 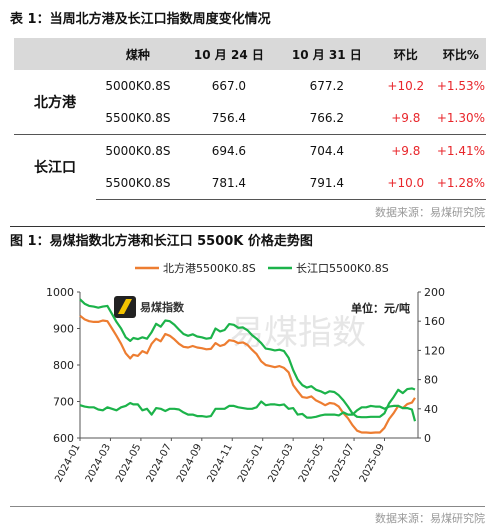 What do you see at coordinates (162, 307) in the screenshot?
I see `logo-text: 易煤指数` at bounding box center [162, 307].